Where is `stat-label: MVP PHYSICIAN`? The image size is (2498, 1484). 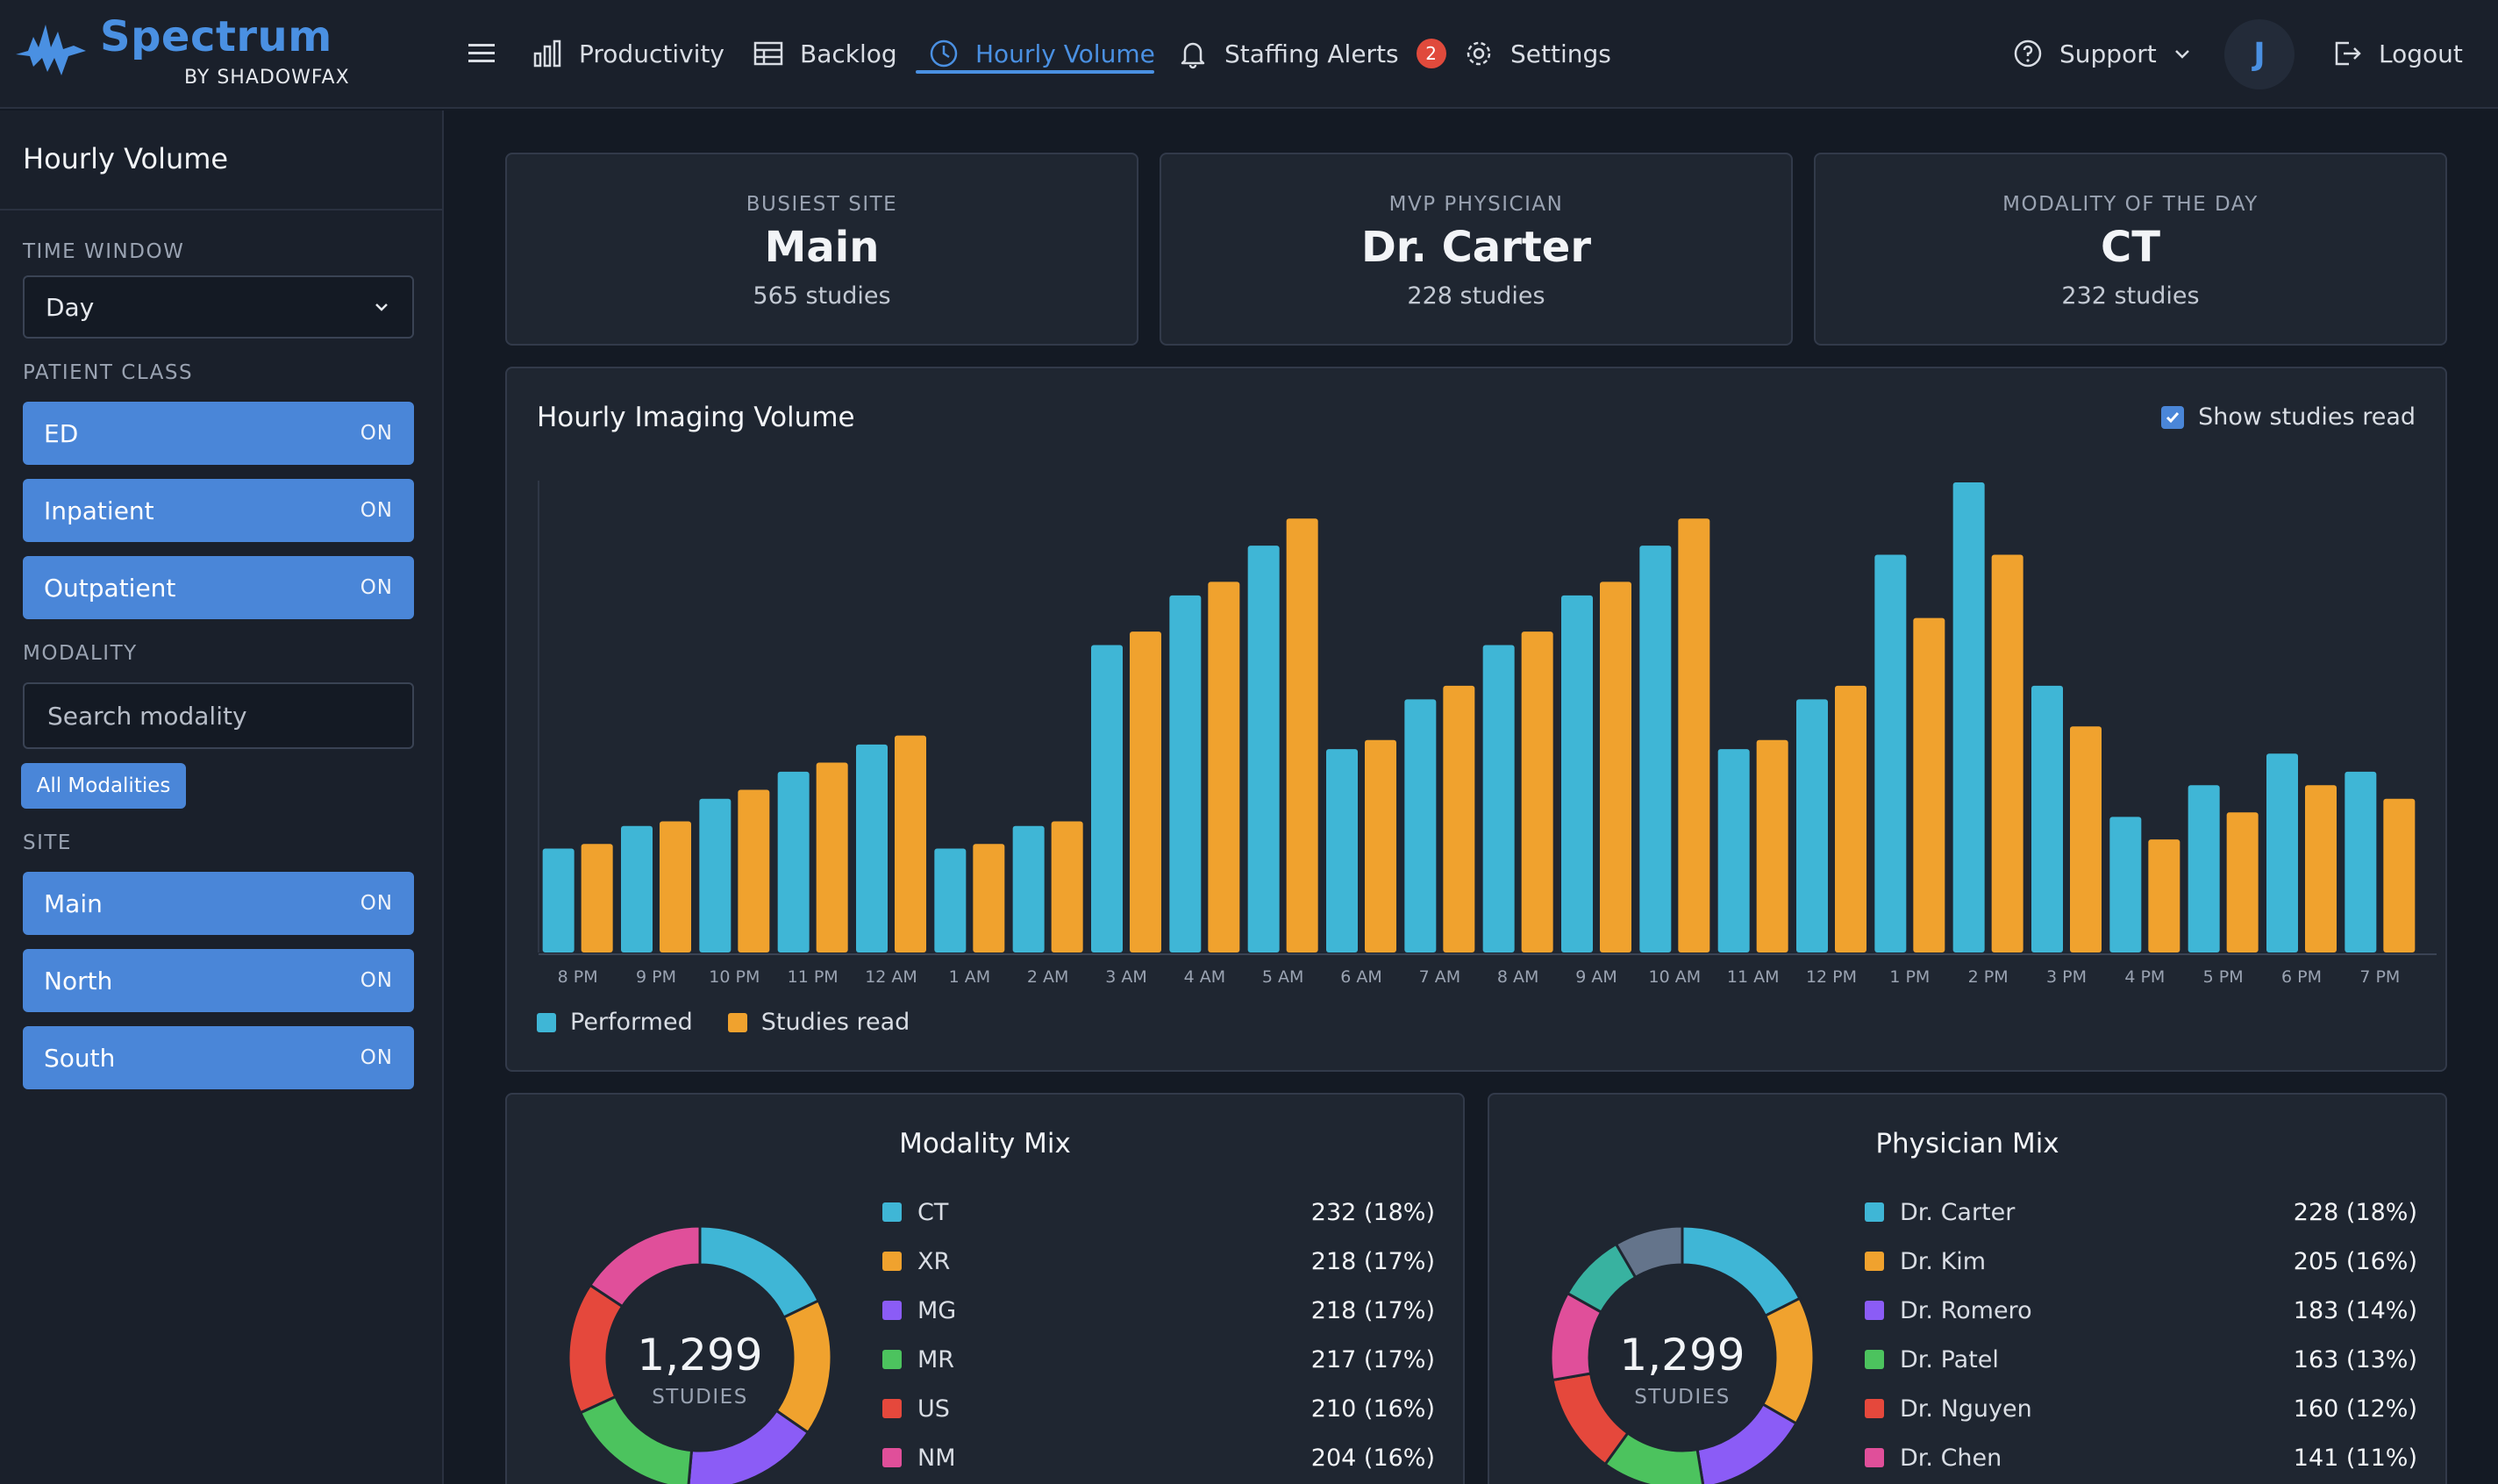
stat-label: MVP PHYSICIAN is located at coordinates (1476, 205).